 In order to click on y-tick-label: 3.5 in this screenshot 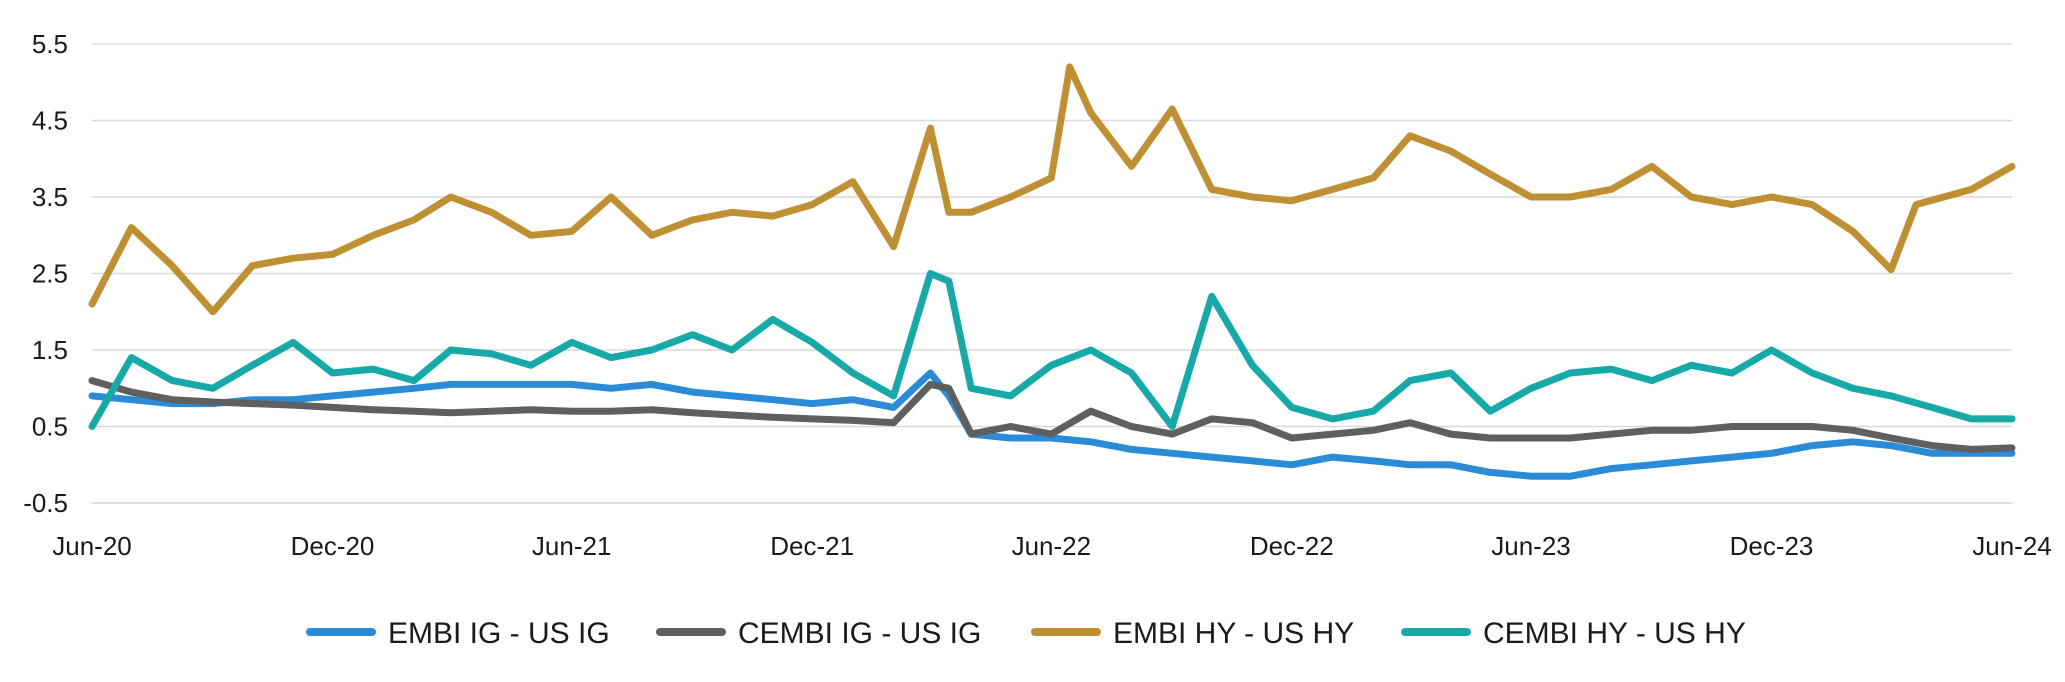, I will do `click(50, 197)`.